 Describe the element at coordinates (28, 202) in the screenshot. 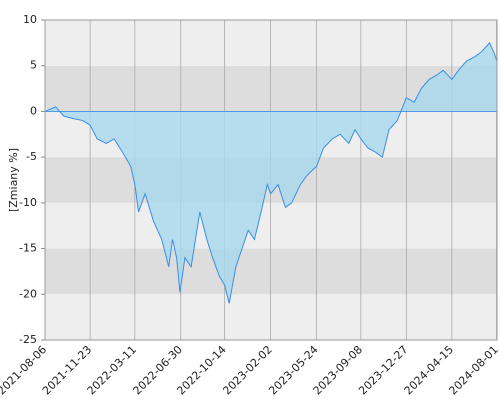

I see `y-tick-label: -10` at that location.